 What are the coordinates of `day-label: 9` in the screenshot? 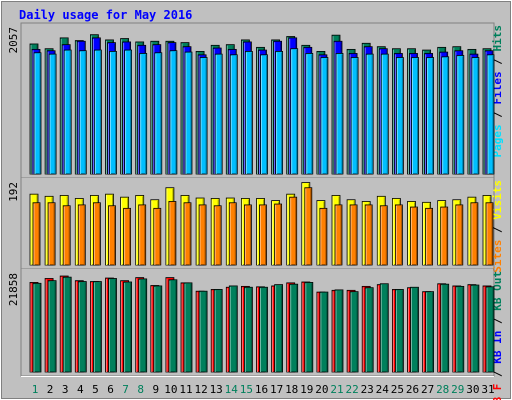 It's located at (155, 389).